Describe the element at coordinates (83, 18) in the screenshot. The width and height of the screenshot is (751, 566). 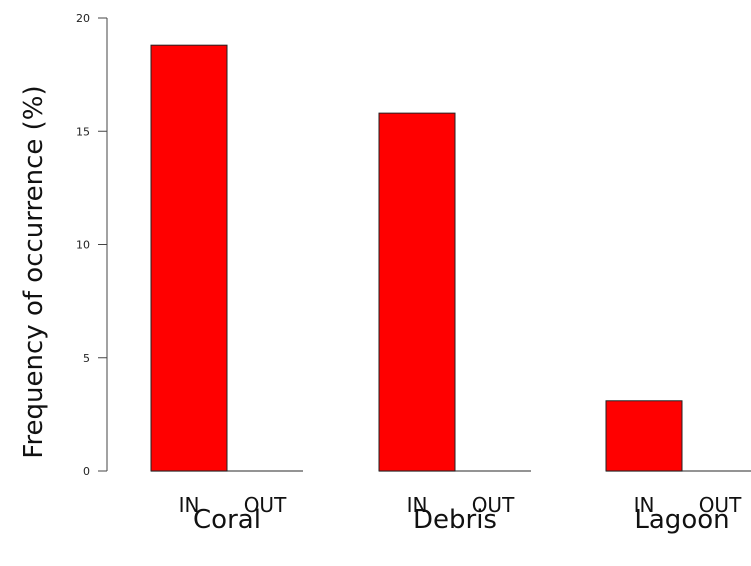
I see `y-tick-label: 20` at that location.